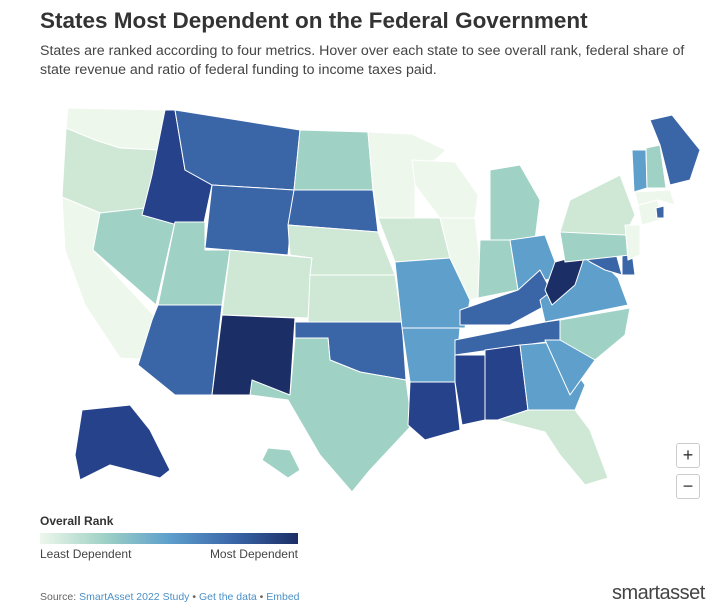 This screenshot has height=611, width=720. Describe the element at coordinates (333, 160) in the screenshot. I see `state-nd` at that location.